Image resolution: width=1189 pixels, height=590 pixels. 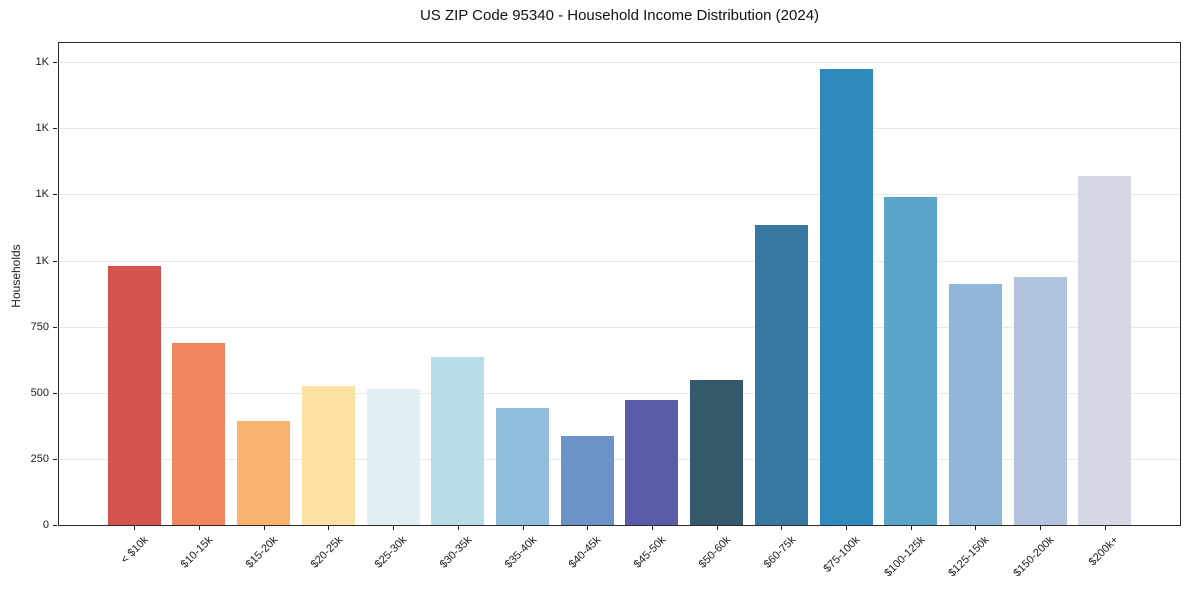 What do you see at coordinates (585, 552) in the screenshot?
I see `x-tick-label: $40-45k` at bounding box center [585, 552].